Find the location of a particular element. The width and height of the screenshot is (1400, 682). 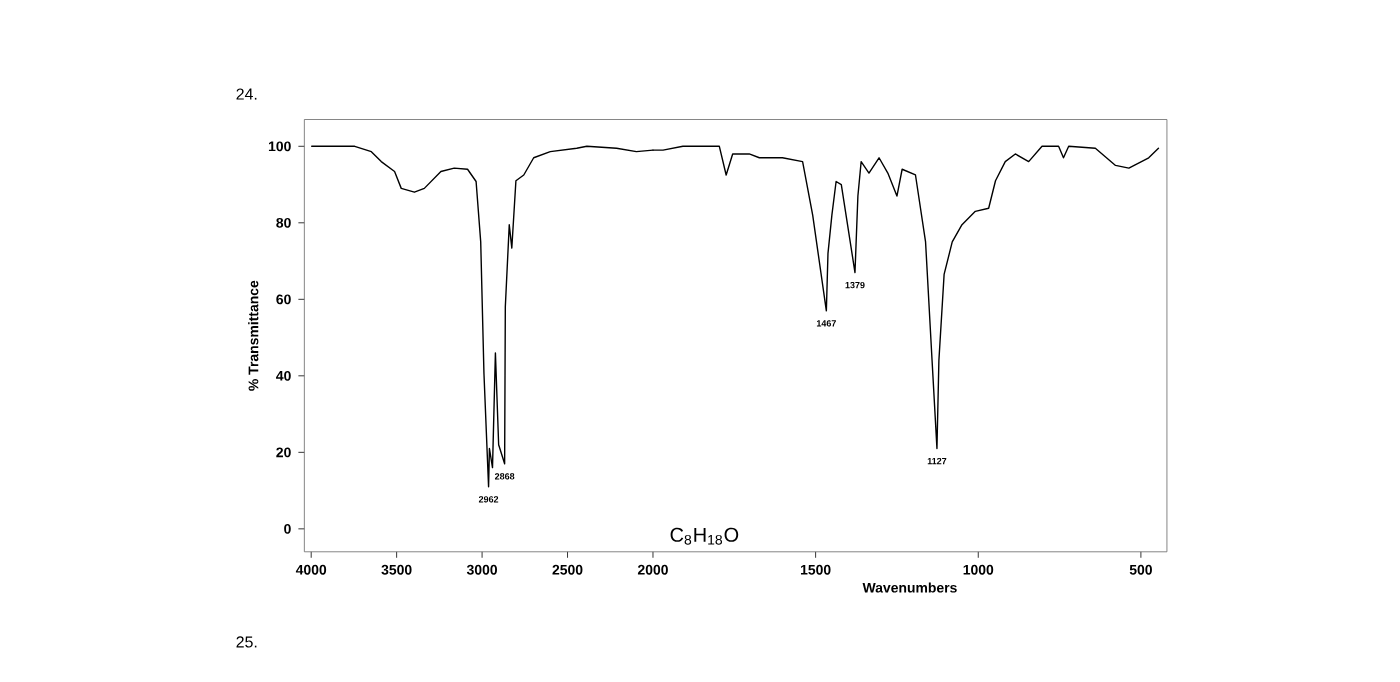

annotation: C$_{8}$H$_{18}$O is located at coordinates (704, 537).